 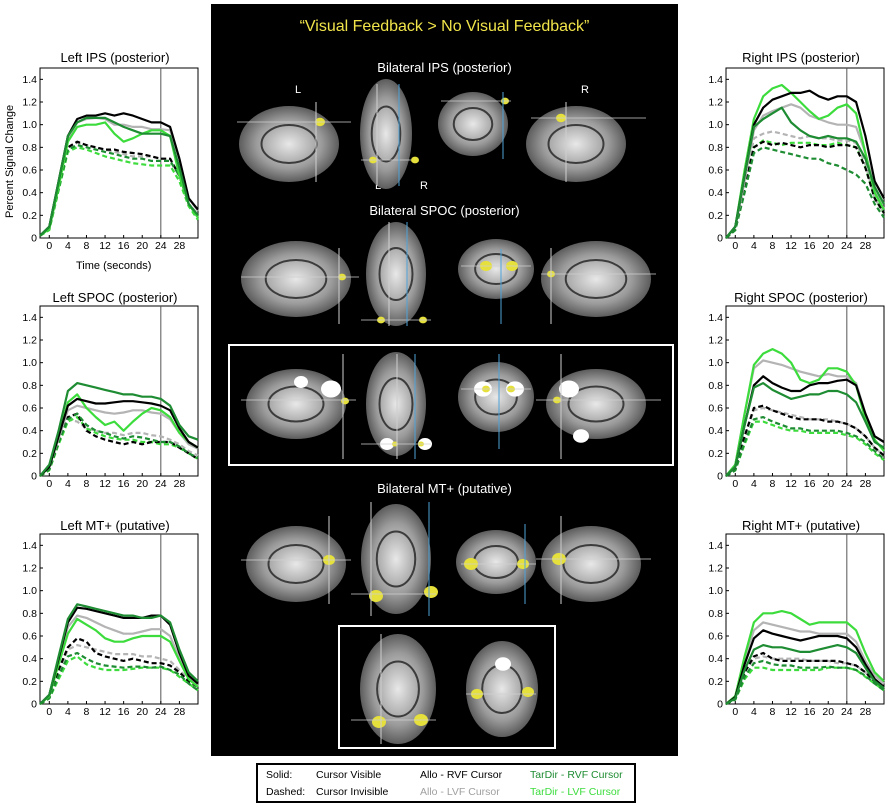 What do you see at coordinates (444, 210) in the screenshot?
I see `section-label-spoc: Bilateral SPOC (posterior)` at bounding box center [444, 210].